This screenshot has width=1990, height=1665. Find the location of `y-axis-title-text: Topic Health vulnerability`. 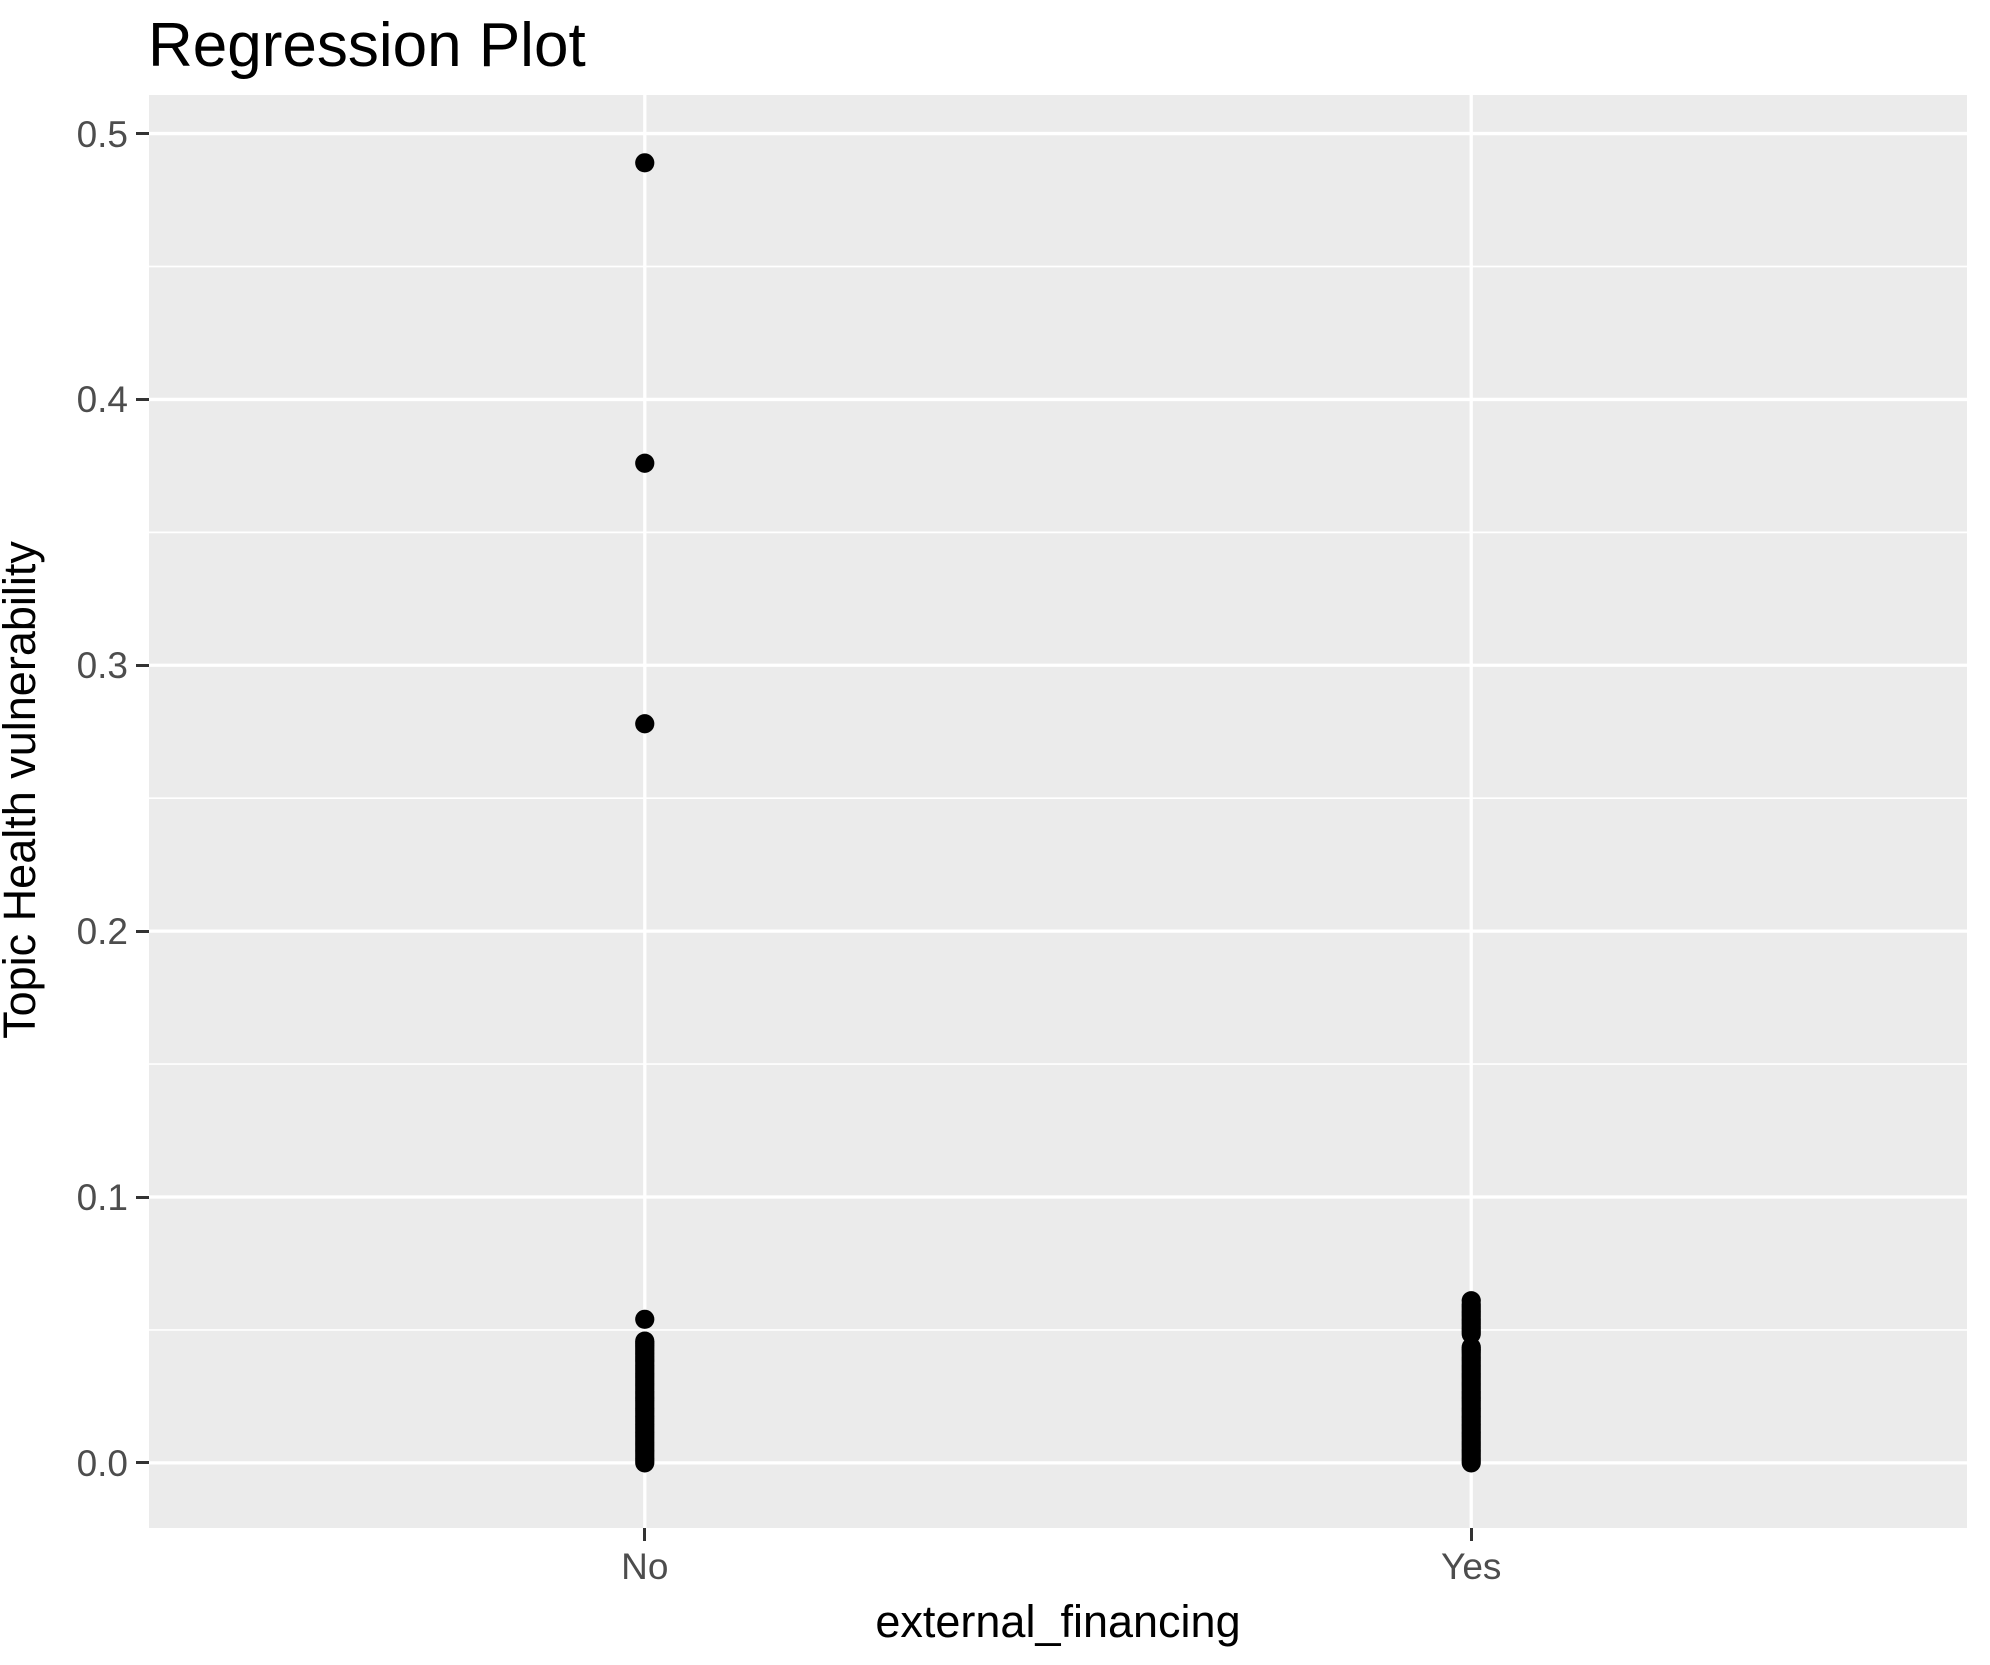

y-axis-title-text: Topic Health vulnerability is located at coordinates (22, 790).